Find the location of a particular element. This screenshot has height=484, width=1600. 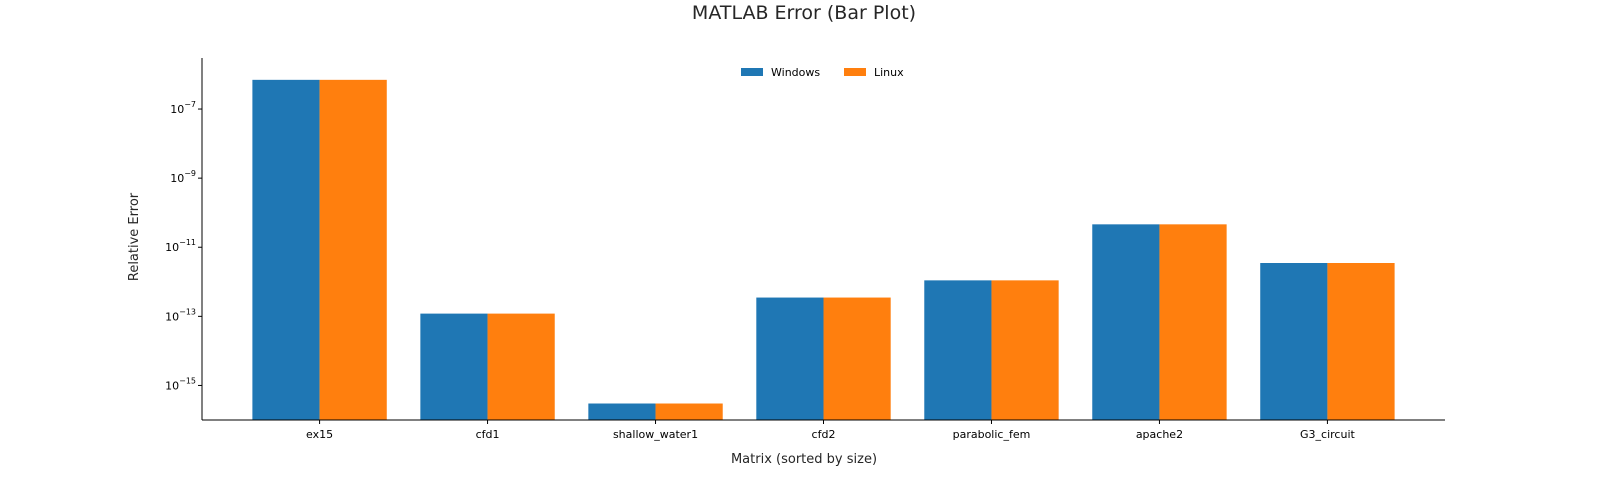

x-axis-label: Matrix (sorted by size) is located at coordinates (804, 459).